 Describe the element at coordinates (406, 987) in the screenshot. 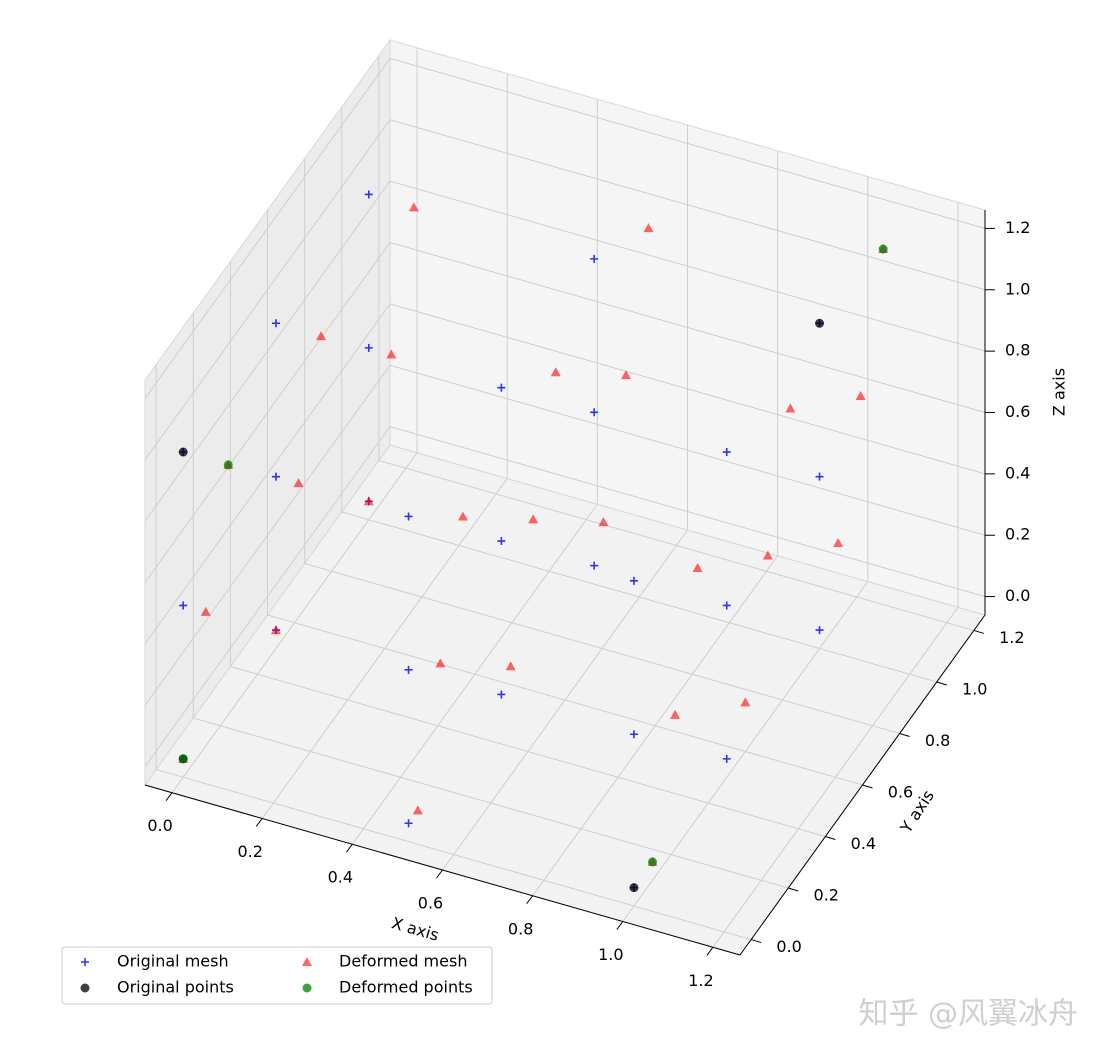

I see `legend-label: Deformed points` at that location.